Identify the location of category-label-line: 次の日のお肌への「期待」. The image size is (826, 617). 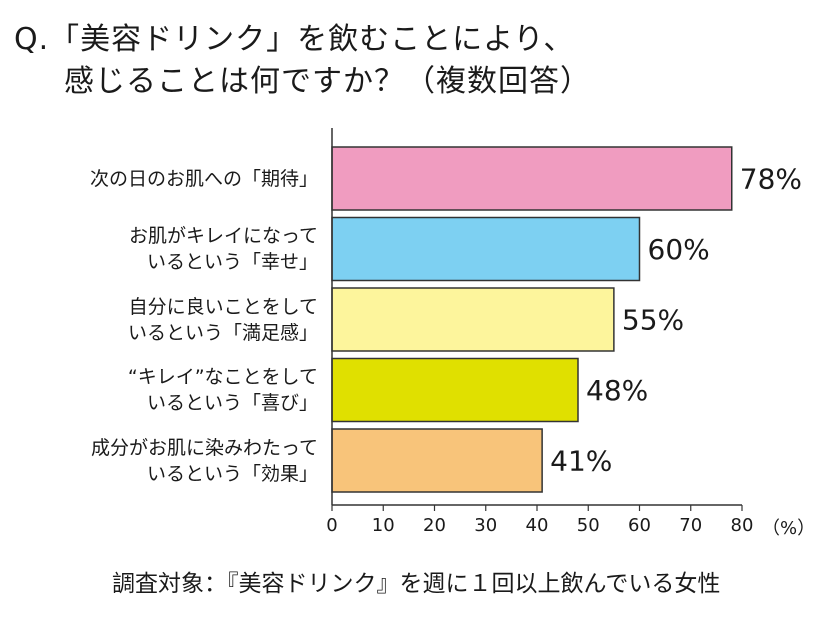
(203, 178).